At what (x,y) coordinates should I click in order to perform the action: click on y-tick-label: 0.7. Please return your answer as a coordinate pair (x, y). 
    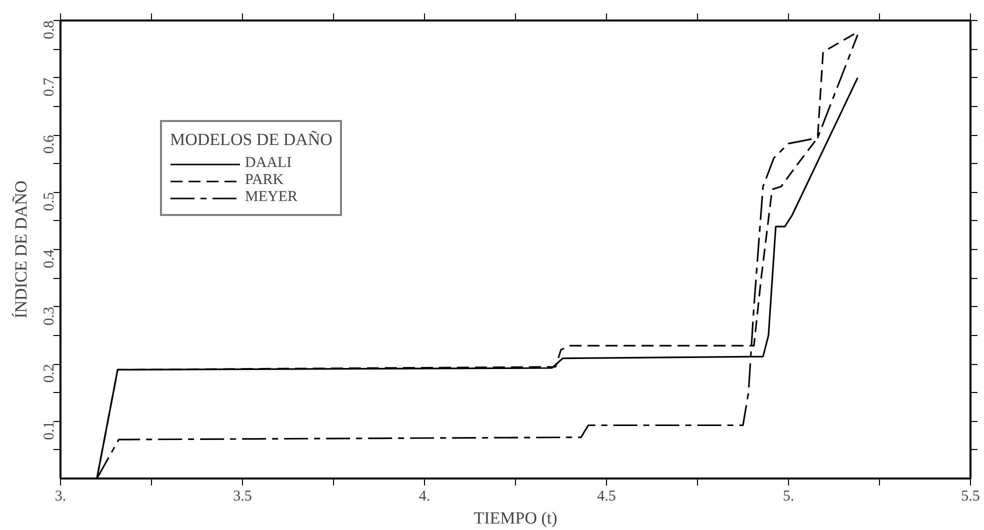
    Looking at the image, I should click on (50, 86).